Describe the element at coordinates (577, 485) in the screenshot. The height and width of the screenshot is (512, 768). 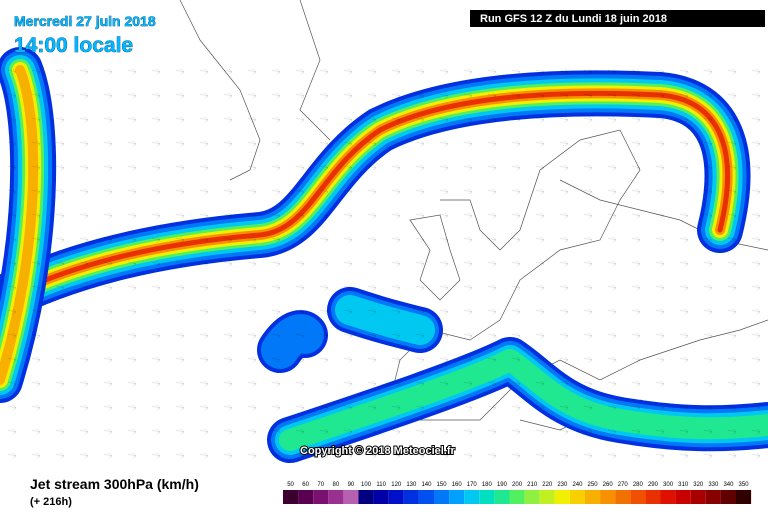
I see `scale-label: 240` at that location.